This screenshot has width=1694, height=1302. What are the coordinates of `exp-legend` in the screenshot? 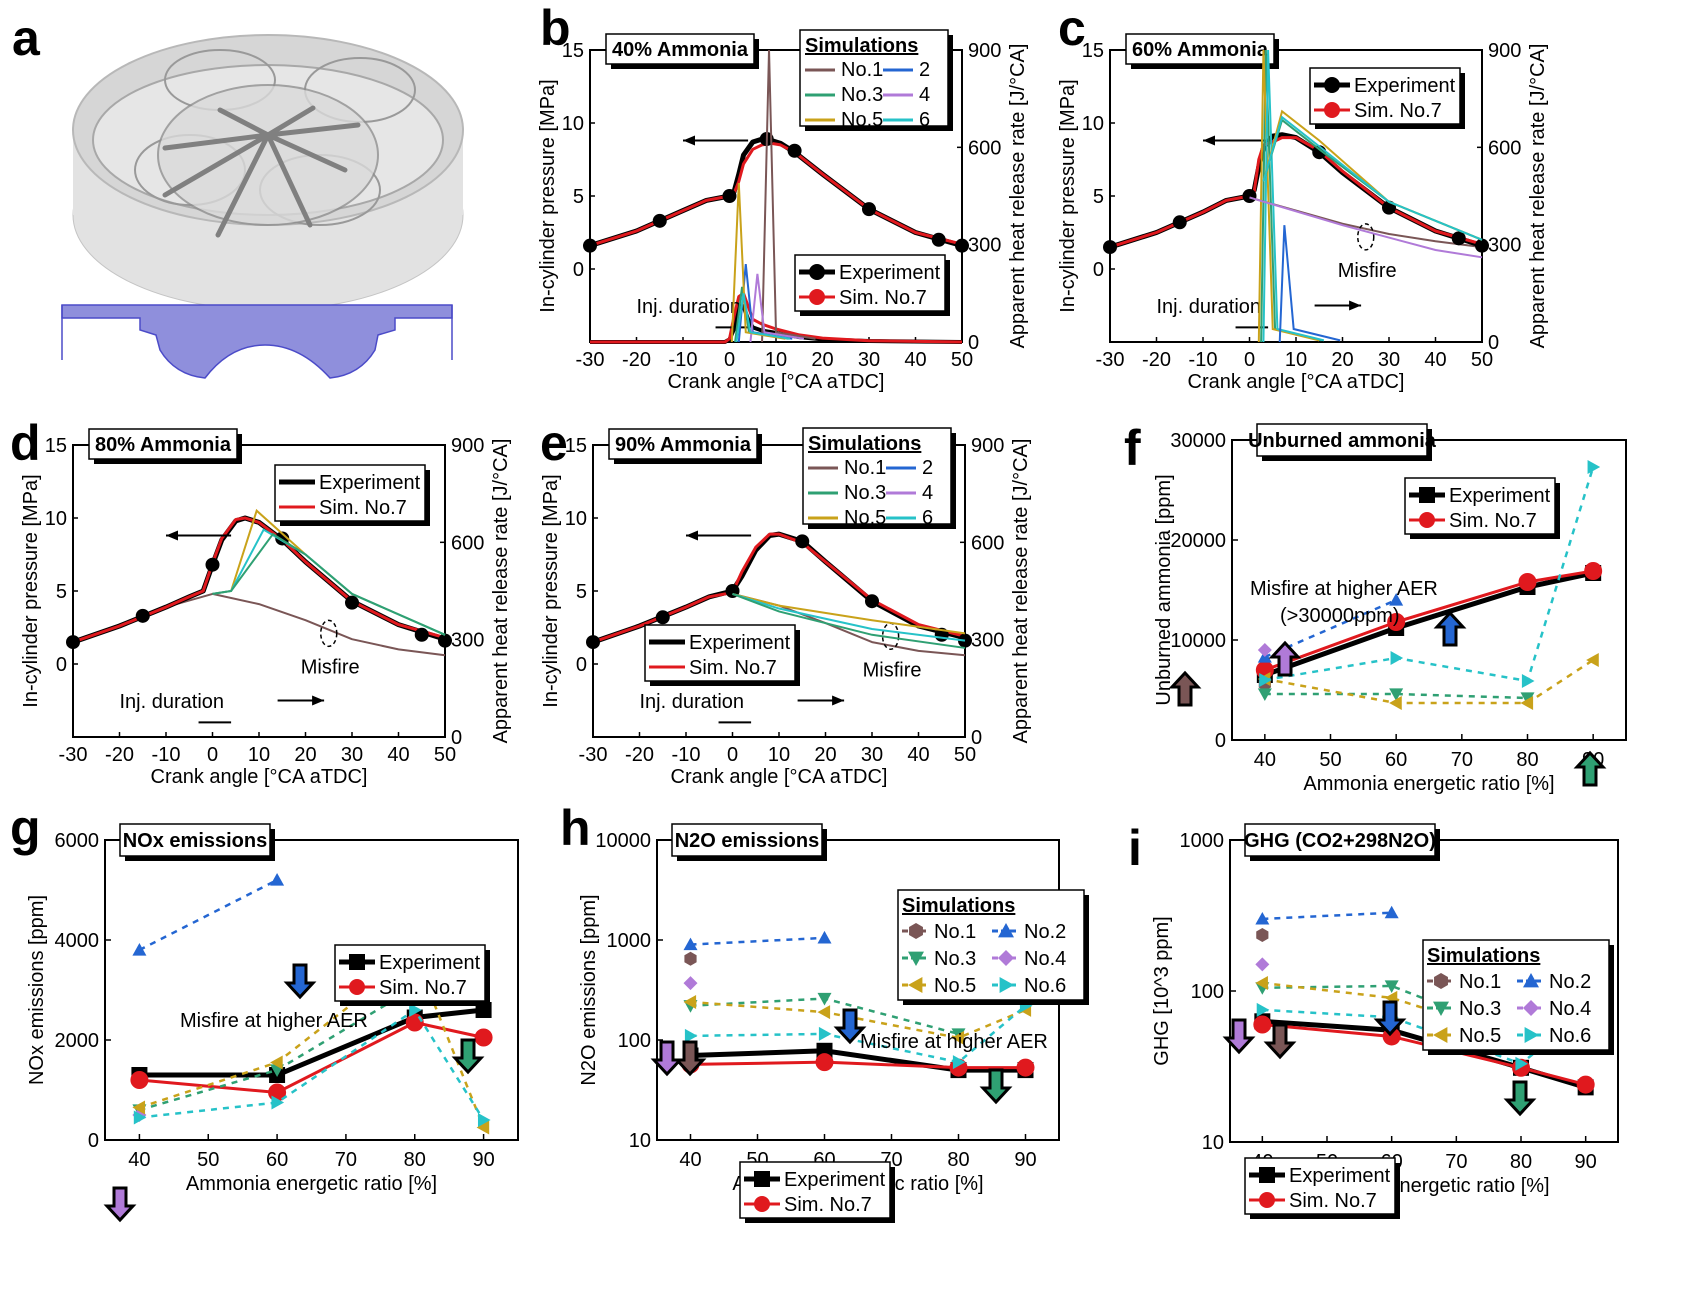 It's located at (720, 653).